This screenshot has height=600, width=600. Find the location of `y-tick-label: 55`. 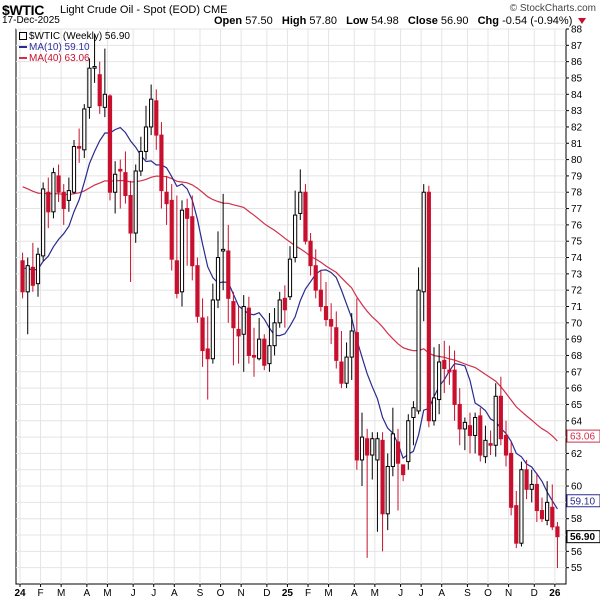

y-tick-label: 55 is located at coordinates (577, 568).